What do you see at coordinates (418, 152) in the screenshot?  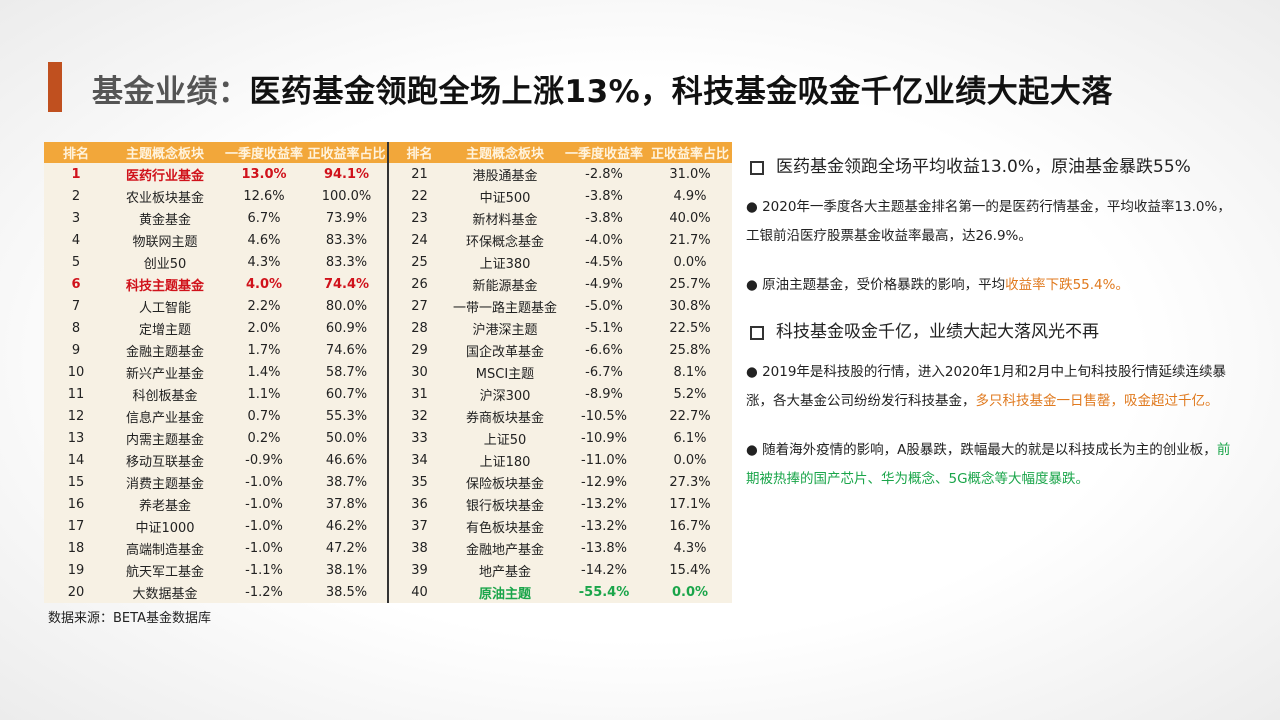 I see `header-cell: 排名` at bounding box center [418, 152].